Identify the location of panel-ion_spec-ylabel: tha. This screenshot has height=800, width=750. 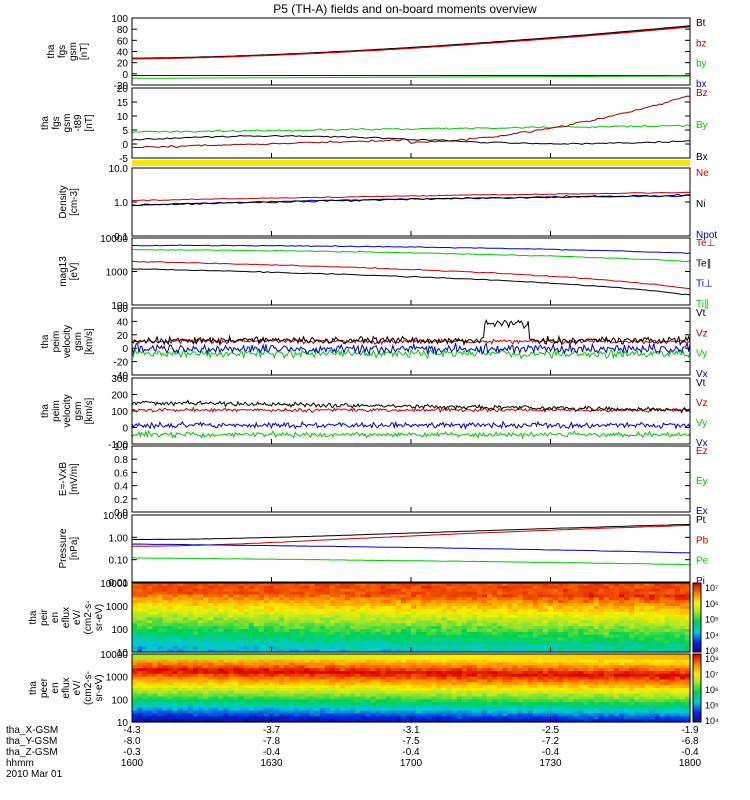
(33, 617).